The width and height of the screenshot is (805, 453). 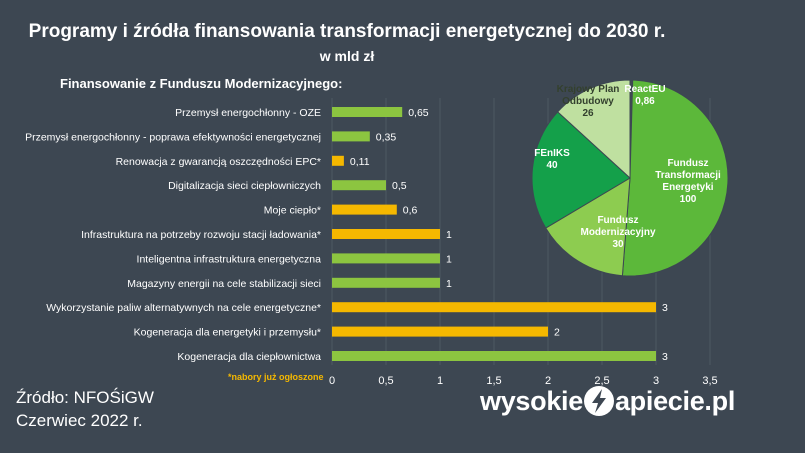 What do you see at coordinates (531, 400) in the screenshot?
I see `logo-text-left: wysokie` at bounding box center [531, 400].